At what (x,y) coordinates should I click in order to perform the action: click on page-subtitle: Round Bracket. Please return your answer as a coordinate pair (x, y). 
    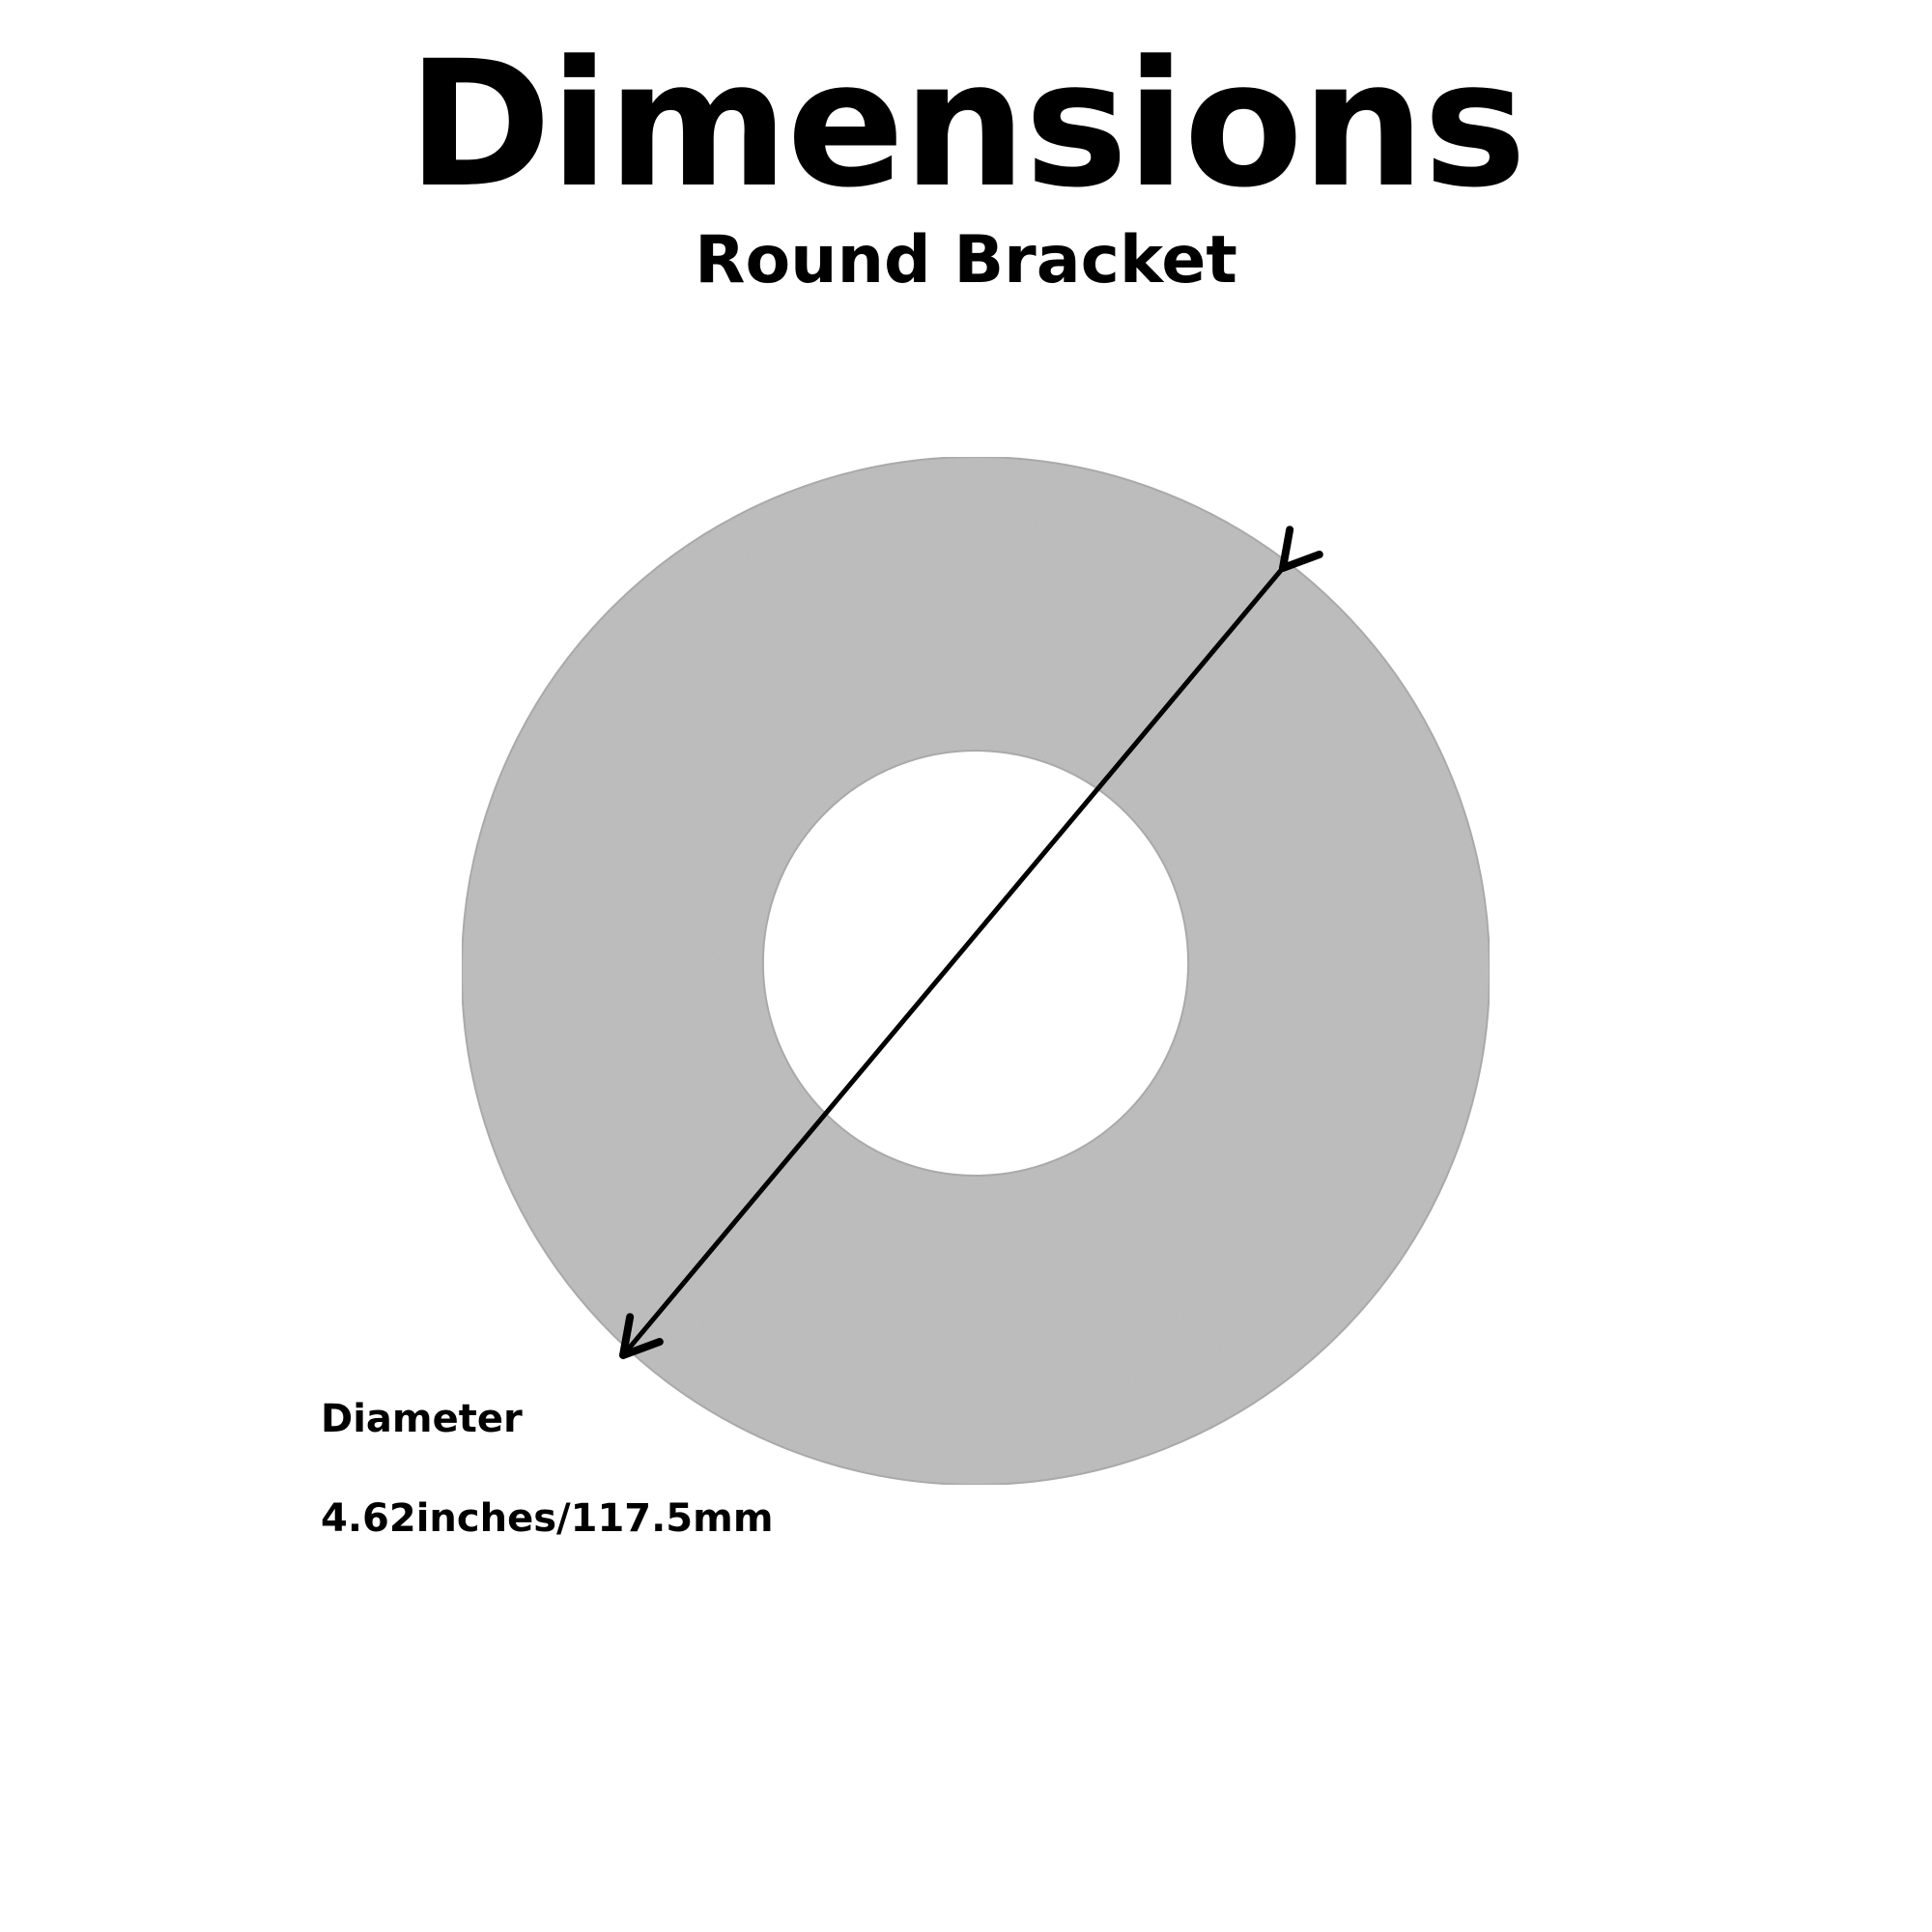
    Looking at the image, I should click on (966, 260).